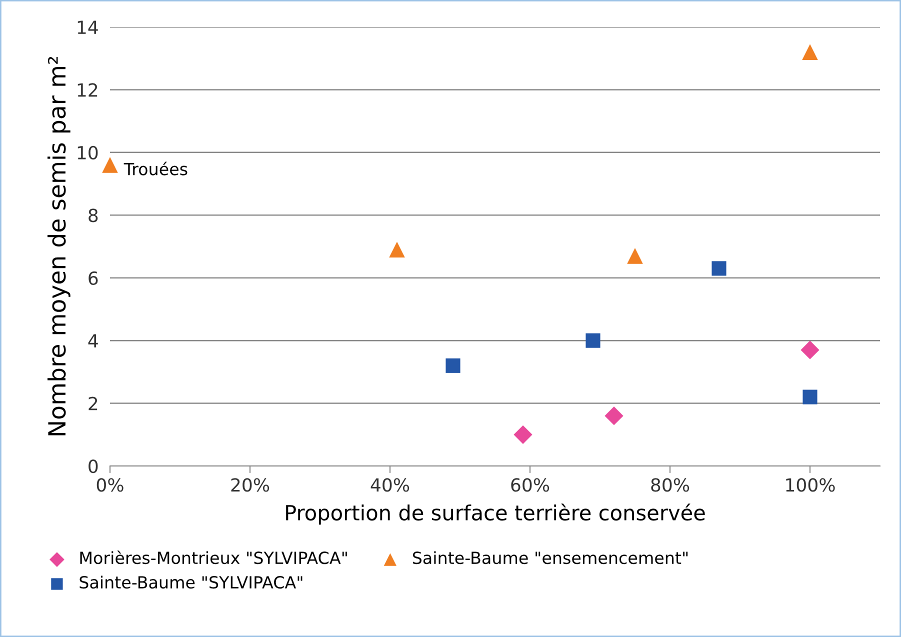  I want to click on y-tick-label: 2, so click(93, 403).